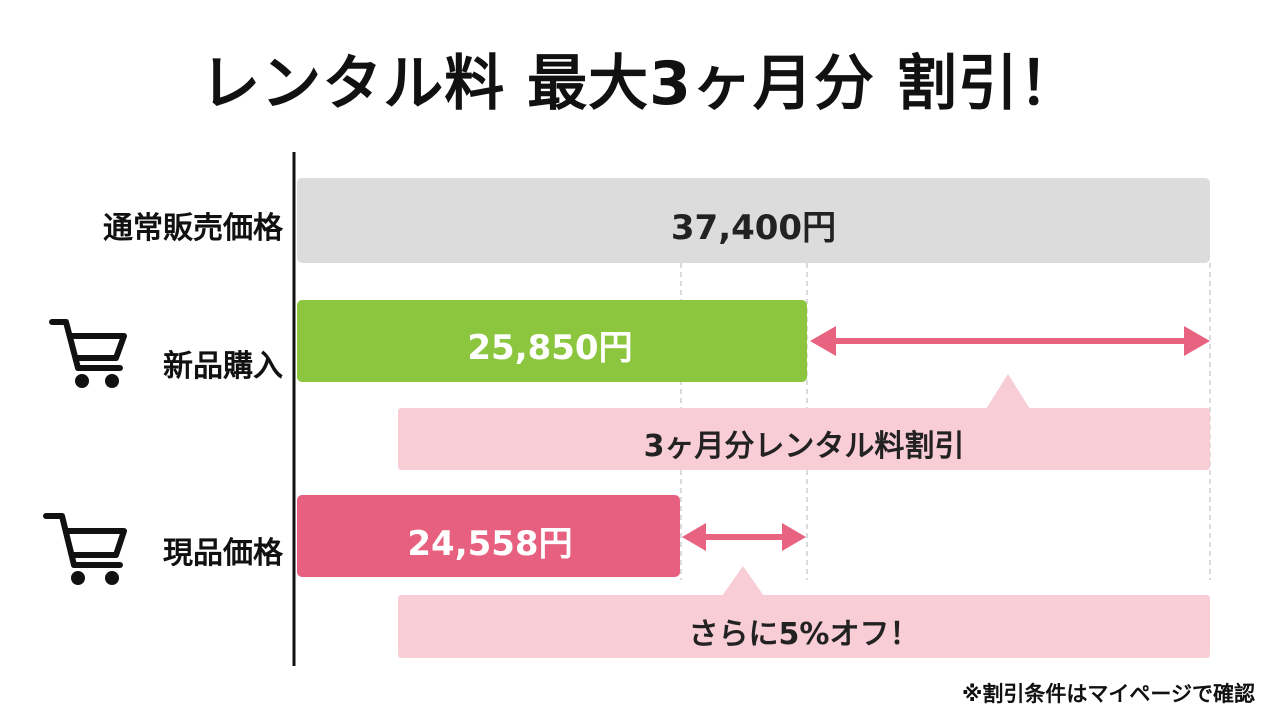  I want to click on row-label: 現品価格, so click(223, 553).